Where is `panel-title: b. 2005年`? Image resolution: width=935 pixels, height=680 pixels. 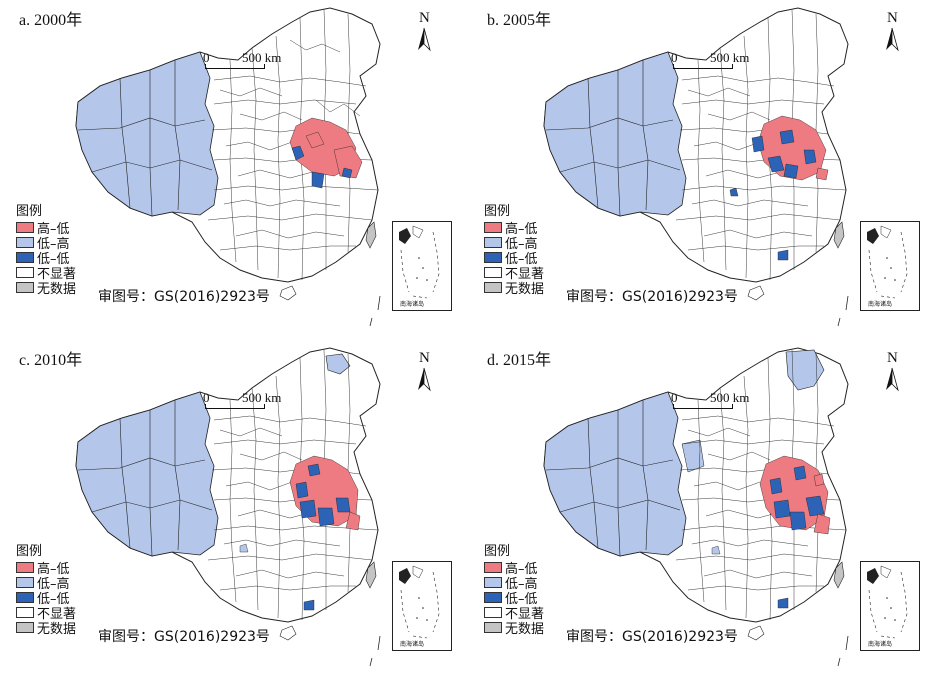
panel-title: b. 2005年 is located at coordinates (519, 20).